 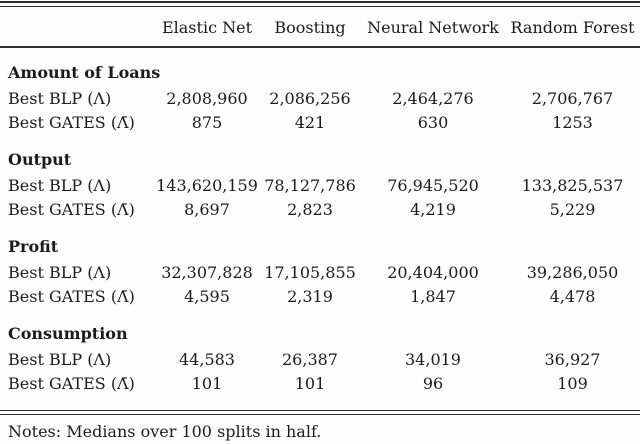 I want to click on table-row: Best BLP (Λ) 44,583 26,387 34,019 36,927, so click(x=320, y=360).